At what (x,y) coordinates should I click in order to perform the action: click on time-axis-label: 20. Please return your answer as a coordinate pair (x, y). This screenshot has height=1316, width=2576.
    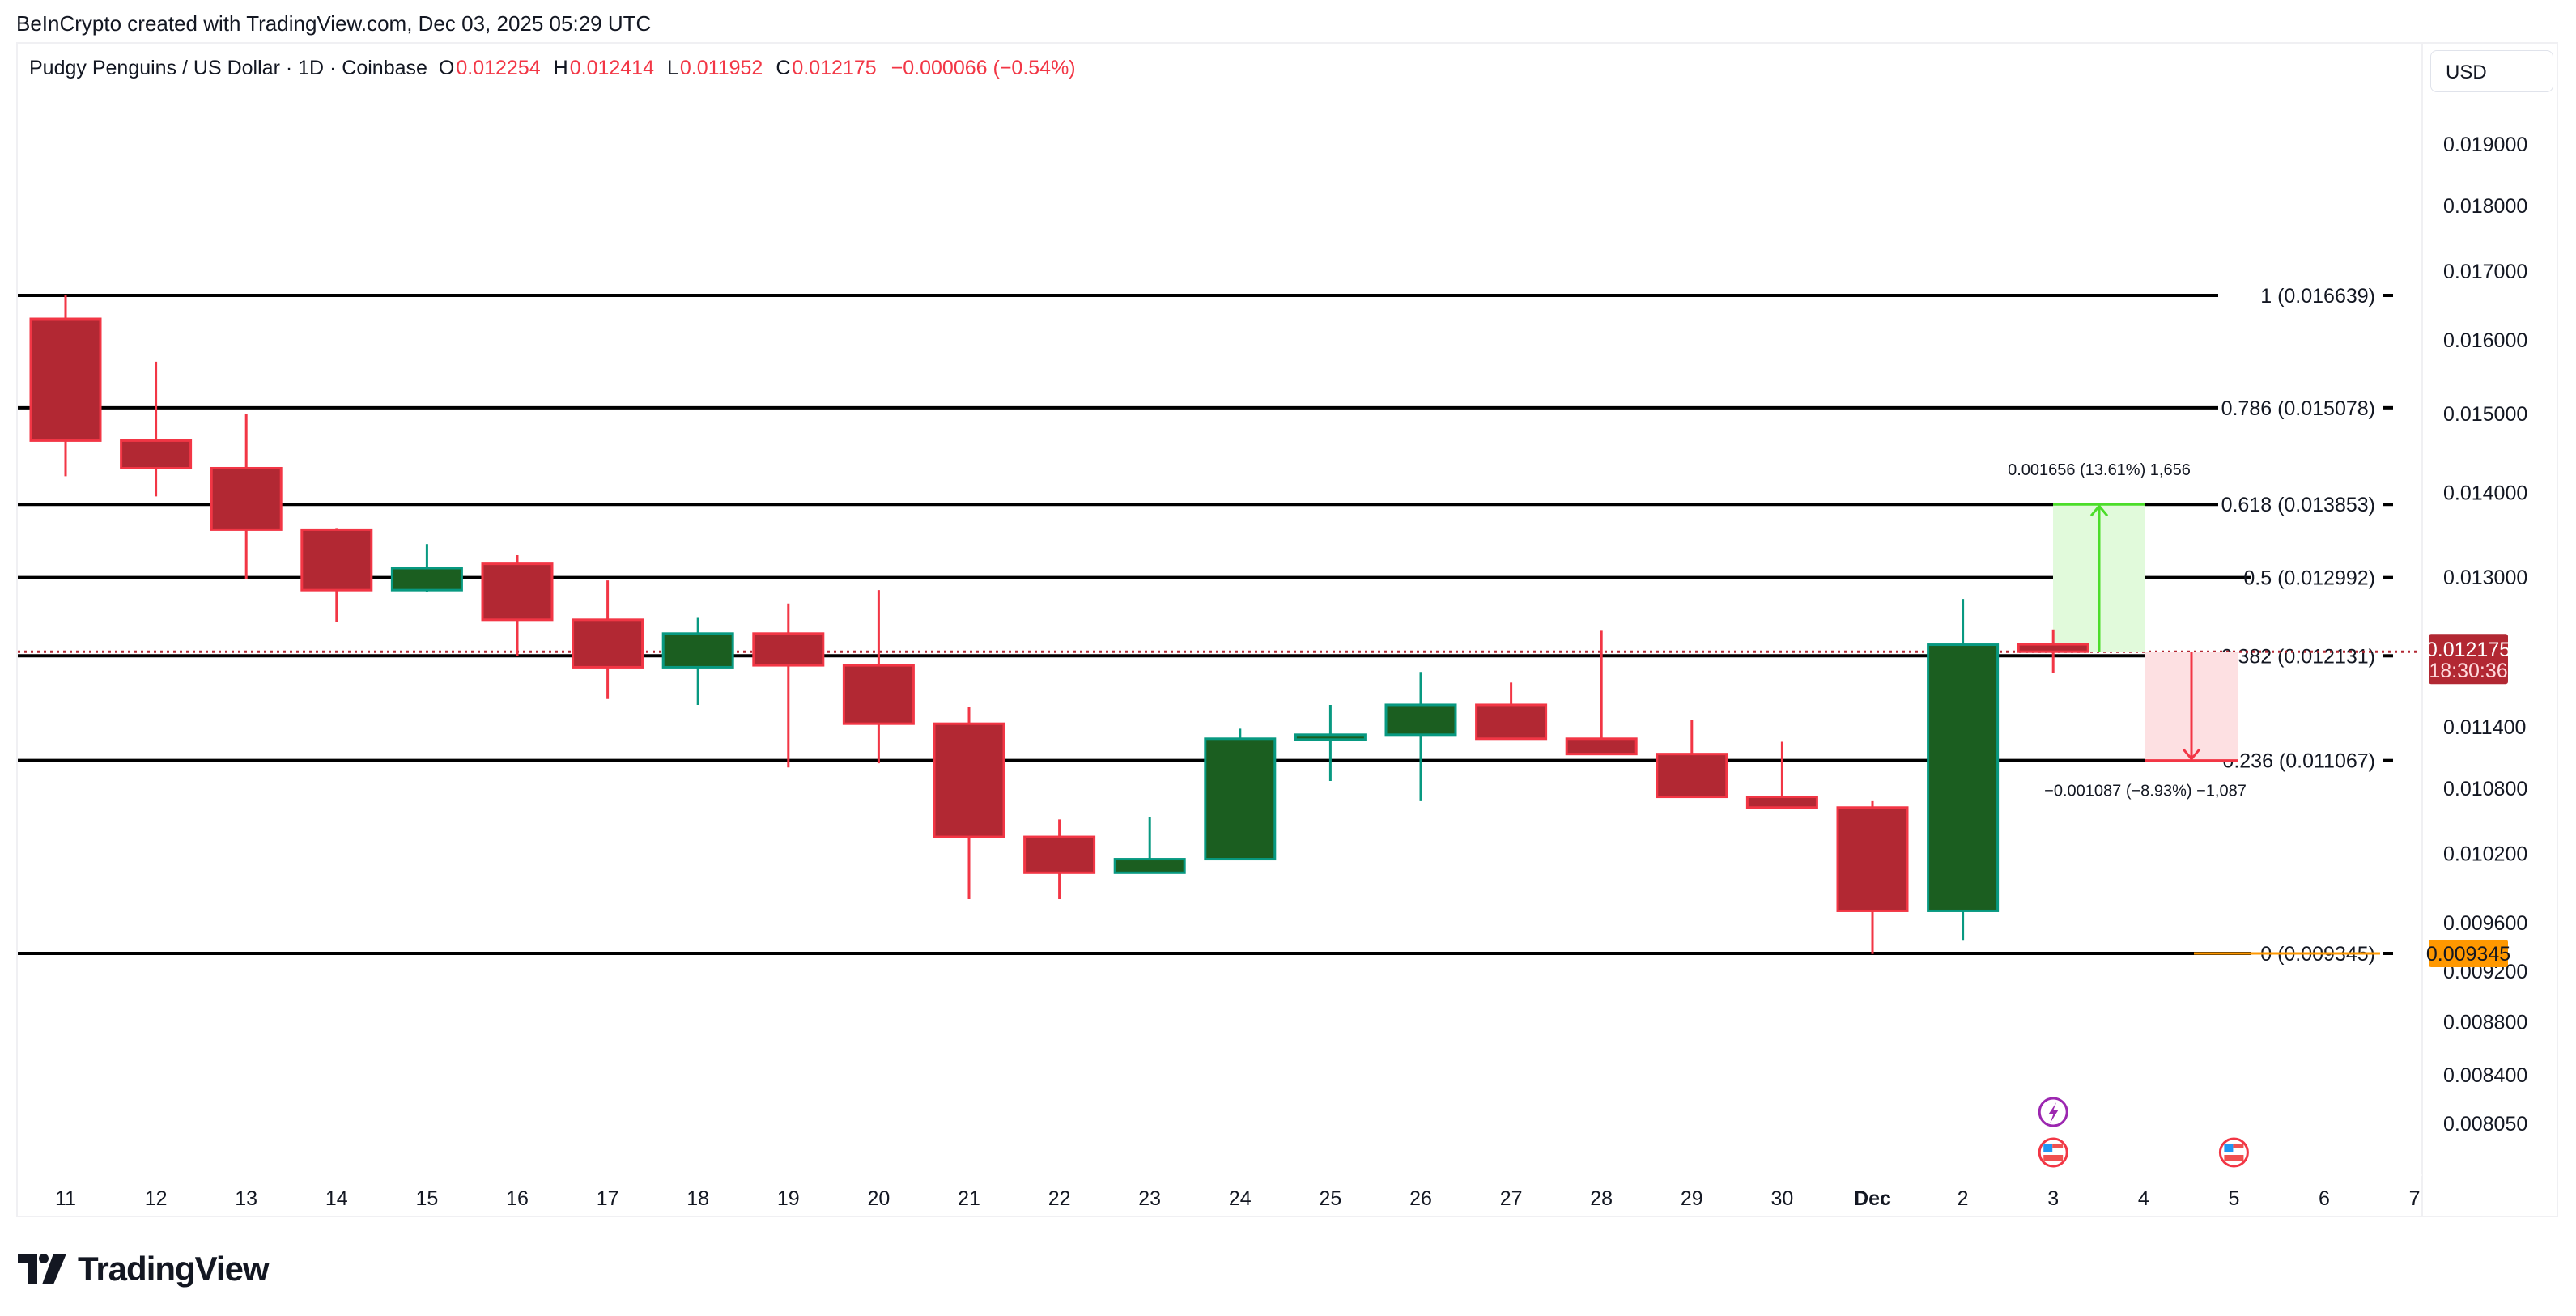
    Looking at the image, I should click on (879, 1199).